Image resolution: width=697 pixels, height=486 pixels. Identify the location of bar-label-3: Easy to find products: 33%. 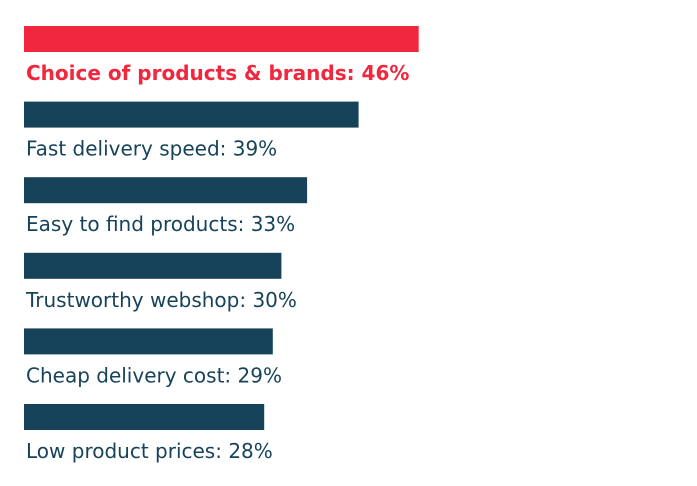
(160, 224).